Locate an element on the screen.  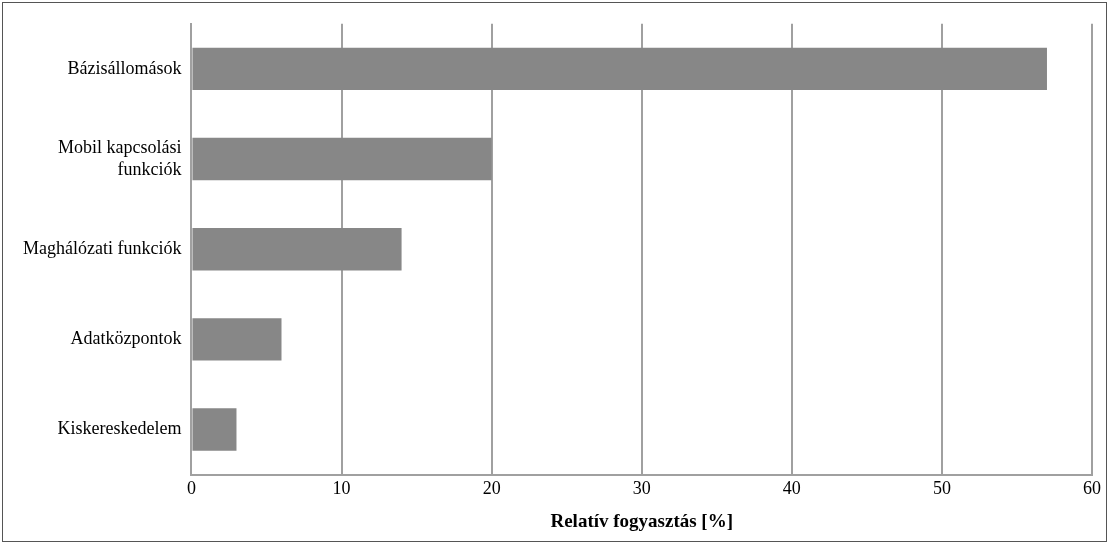
x-tick-label: 10 is located at coordinates (341, 488).